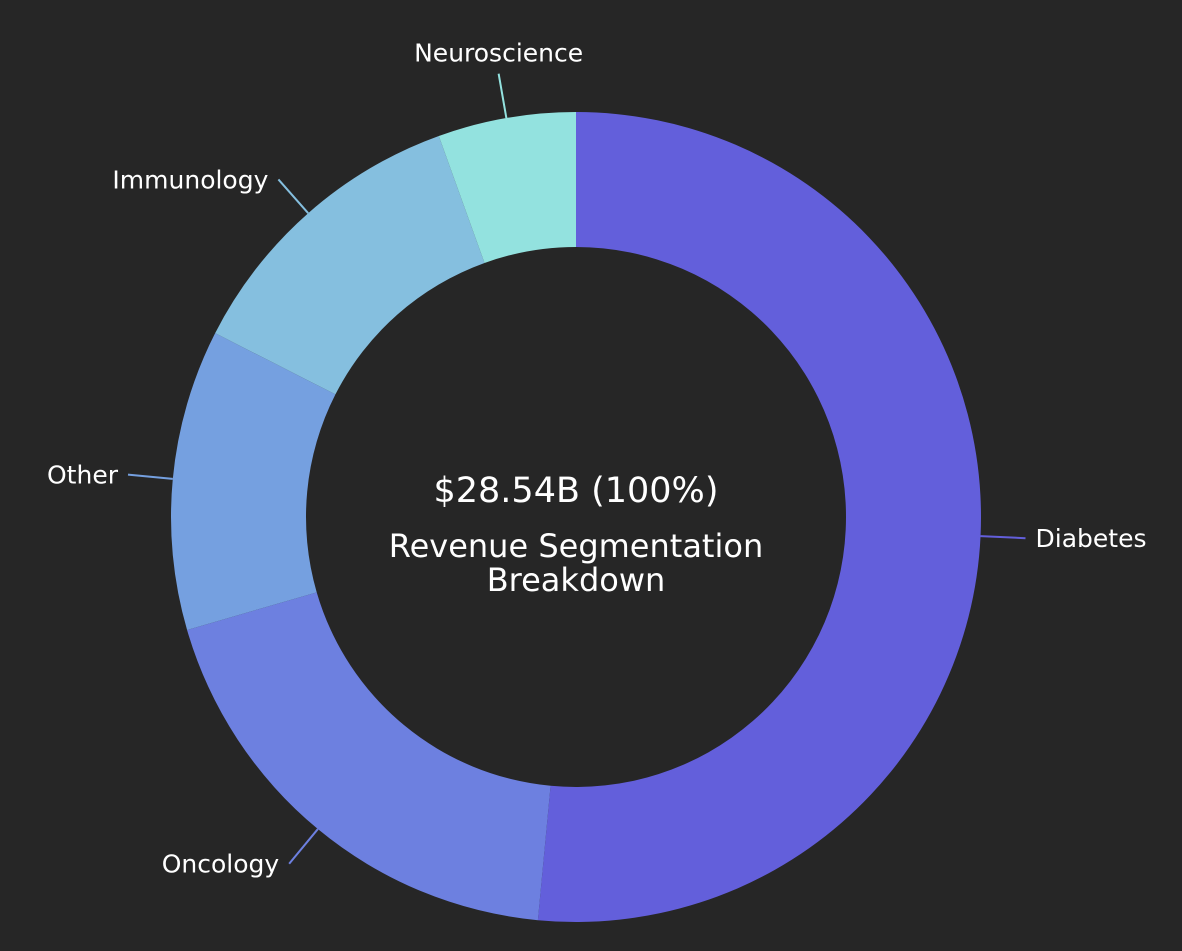 The height and width of the screenshot is (951, 1182). Describe the element at coordinates (350, 265) in the screenshot. I see `donut-slice-immunology` at that location.